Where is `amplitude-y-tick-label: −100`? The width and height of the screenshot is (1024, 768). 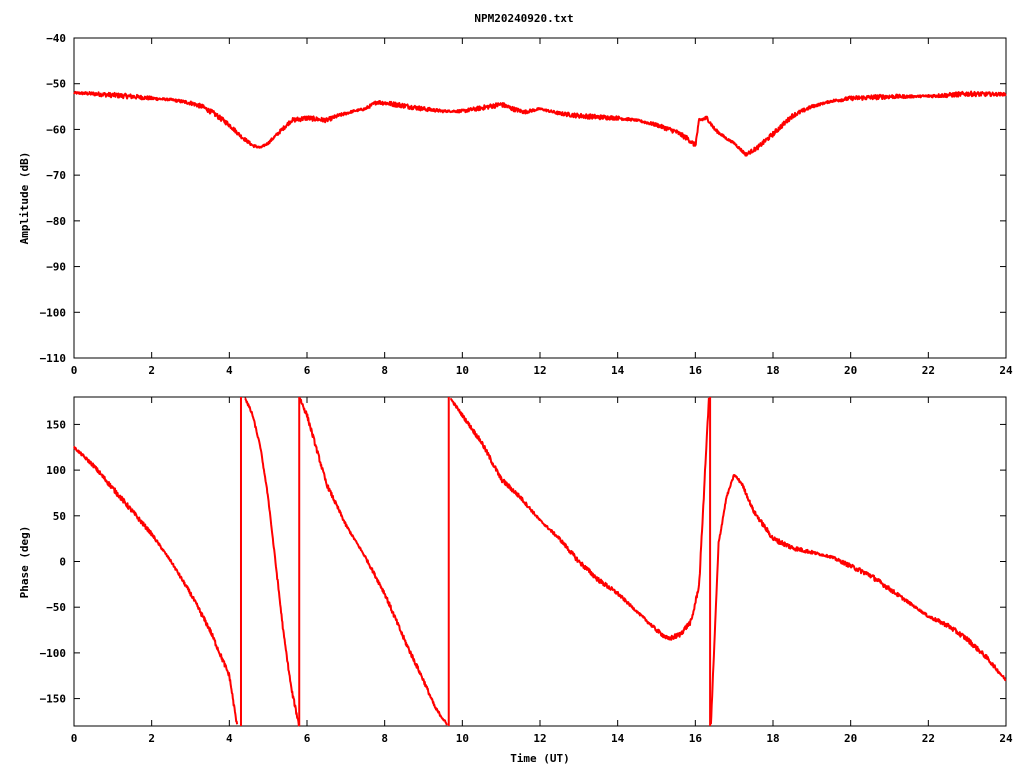 amplitude-y-tick-label: −100 is located at coordinates (53, 312).